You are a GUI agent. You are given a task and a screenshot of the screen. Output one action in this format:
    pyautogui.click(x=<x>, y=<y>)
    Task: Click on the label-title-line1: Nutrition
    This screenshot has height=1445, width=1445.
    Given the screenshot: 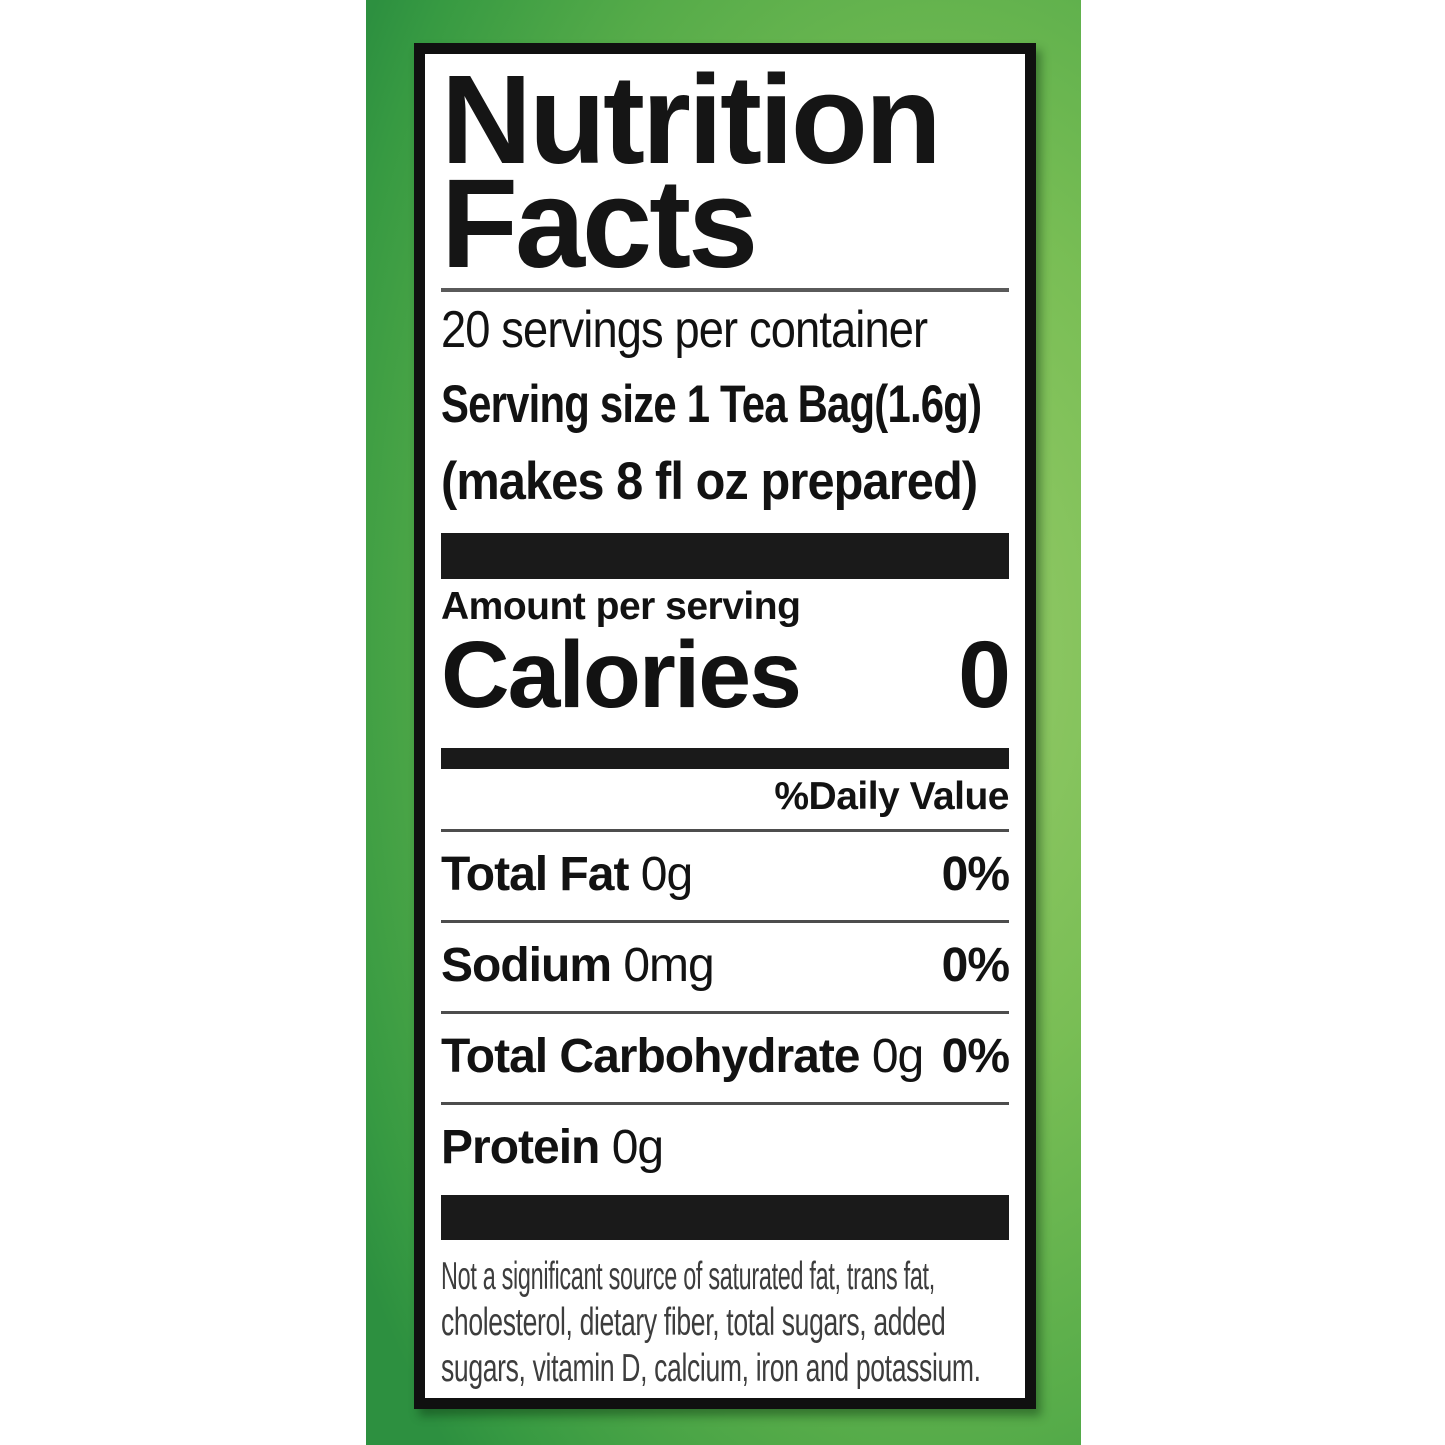 What is the action you would take?
    pyautogui.click(x=691, y=119)
    